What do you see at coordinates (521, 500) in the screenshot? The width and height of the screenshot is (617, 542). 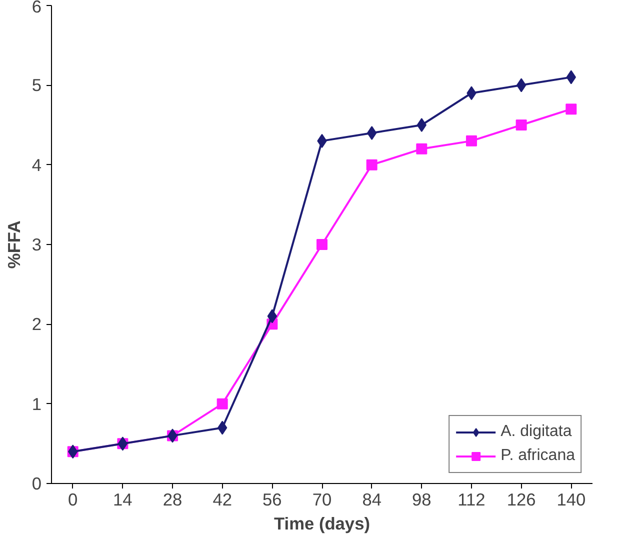 I see `x-tick-label: 126` at bounding box center [521, 500].